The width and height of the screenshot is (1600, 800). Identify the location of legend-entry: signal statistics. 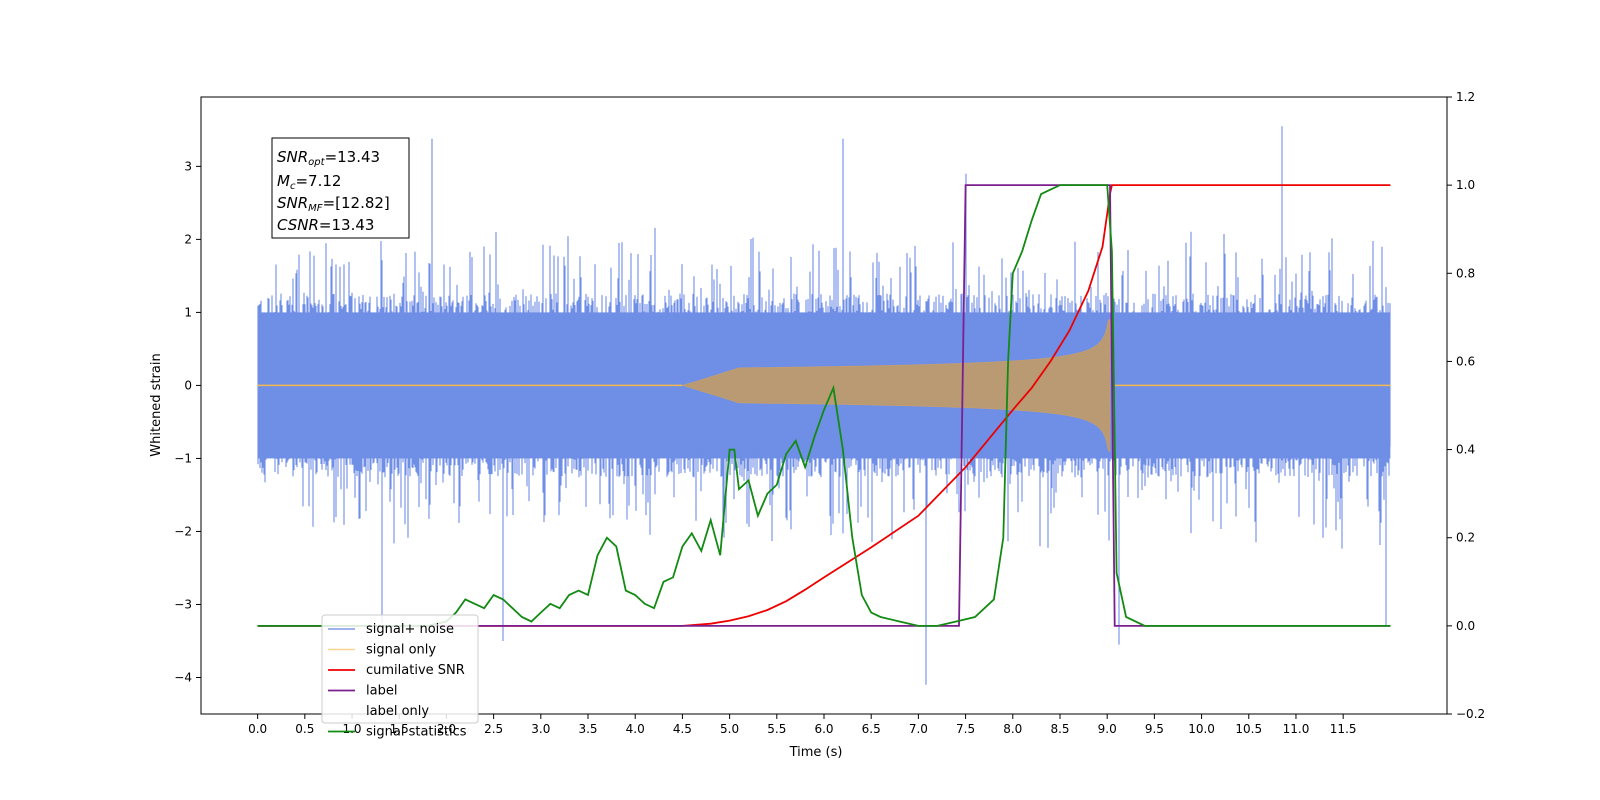
(416, 732).